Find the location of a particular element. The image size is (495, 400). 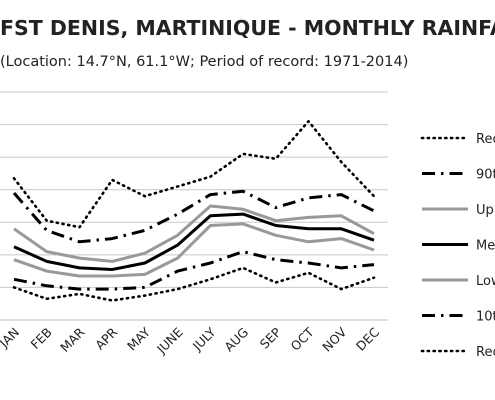

legend-item: Up is located at coordinates (458, 210).